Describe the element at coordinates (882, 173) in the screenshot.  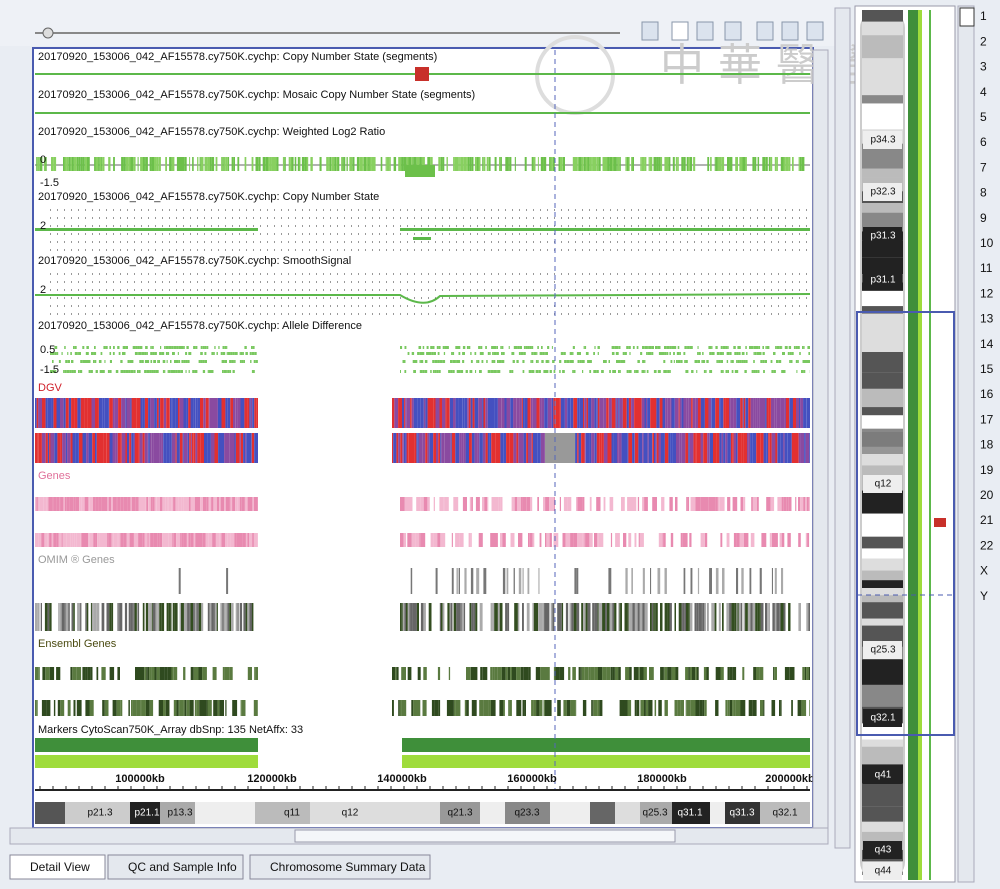
I see `chromosome-band` at that location.